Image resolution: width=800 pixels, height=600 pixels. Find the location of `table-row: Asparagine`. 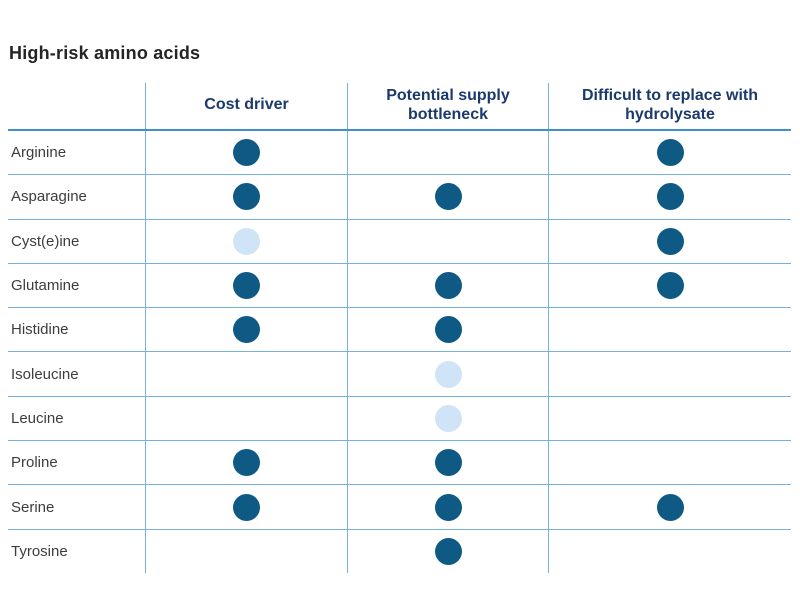

table-row: Asparagine is located at coordinates (399, 197).